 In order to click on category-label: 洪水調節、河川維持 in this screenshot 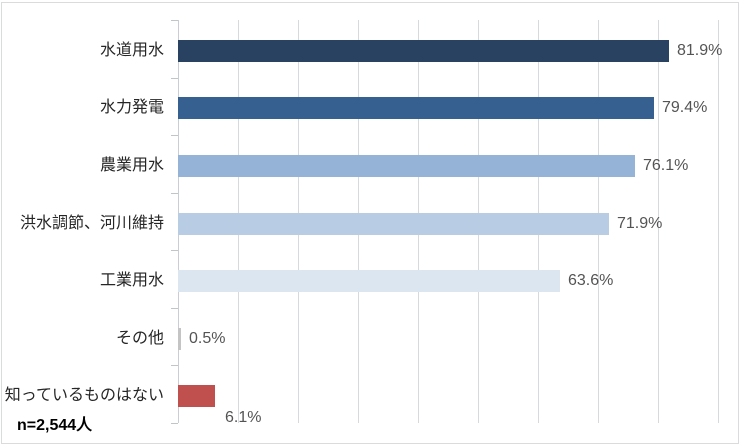, I will do `click(91, 223)`.